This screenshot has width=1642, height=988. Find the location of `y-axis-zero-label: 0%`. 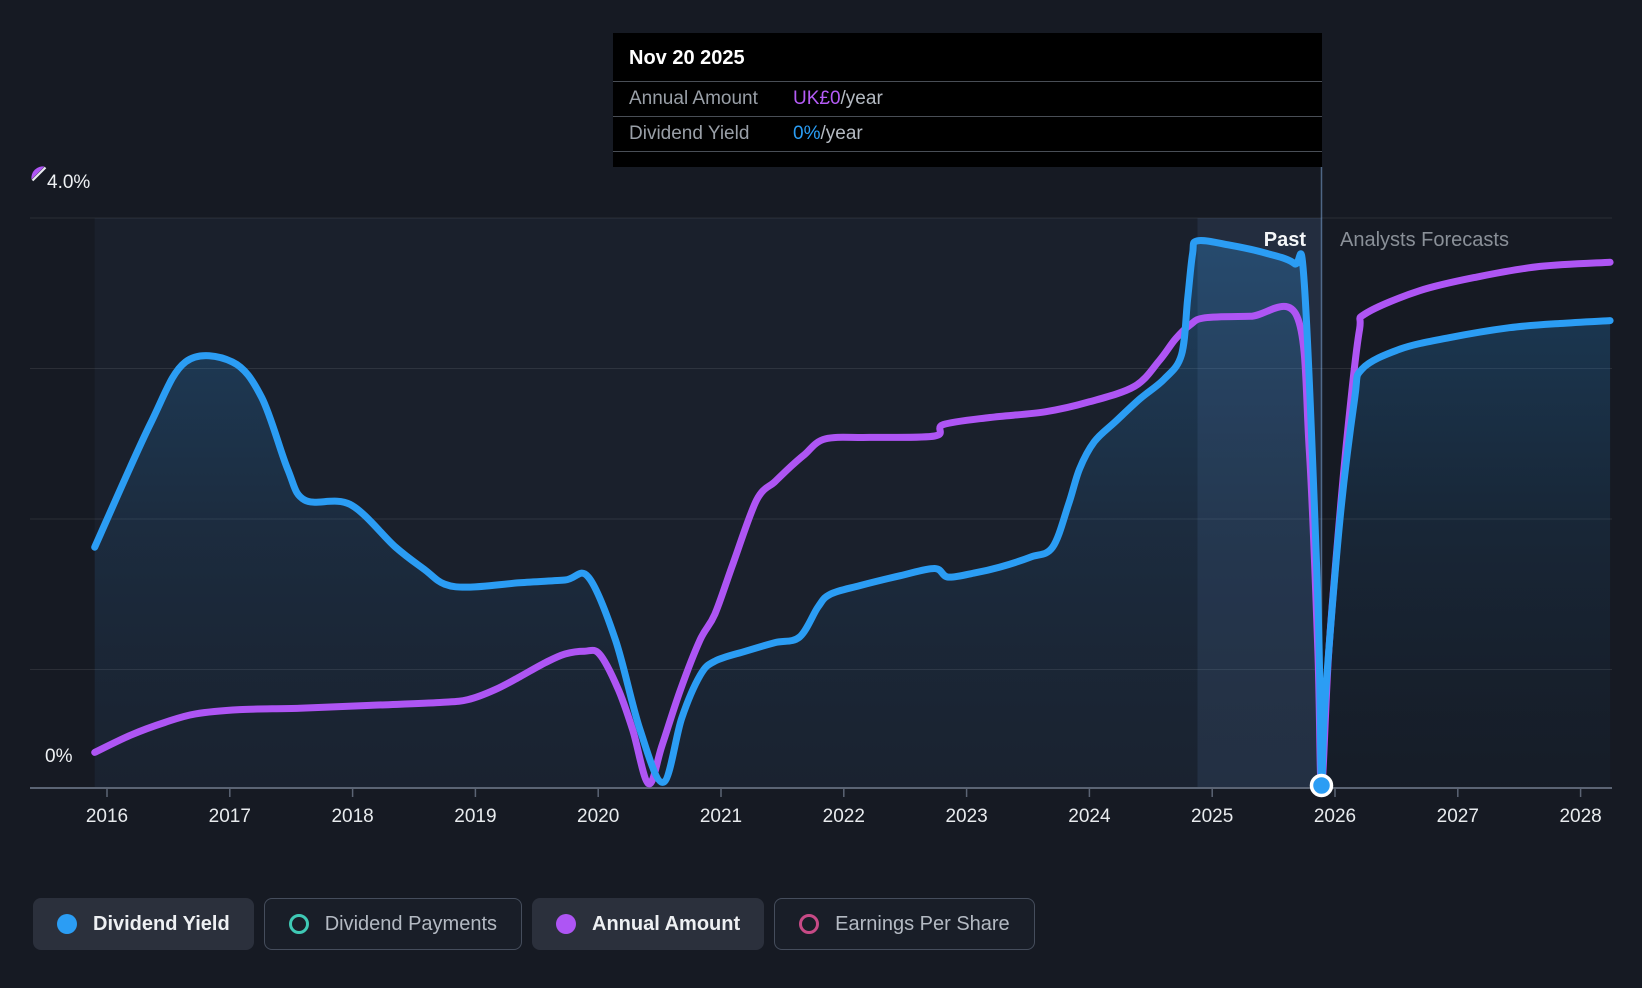

y-axis-zero-label: 0% is located at coordinates (59, 756).